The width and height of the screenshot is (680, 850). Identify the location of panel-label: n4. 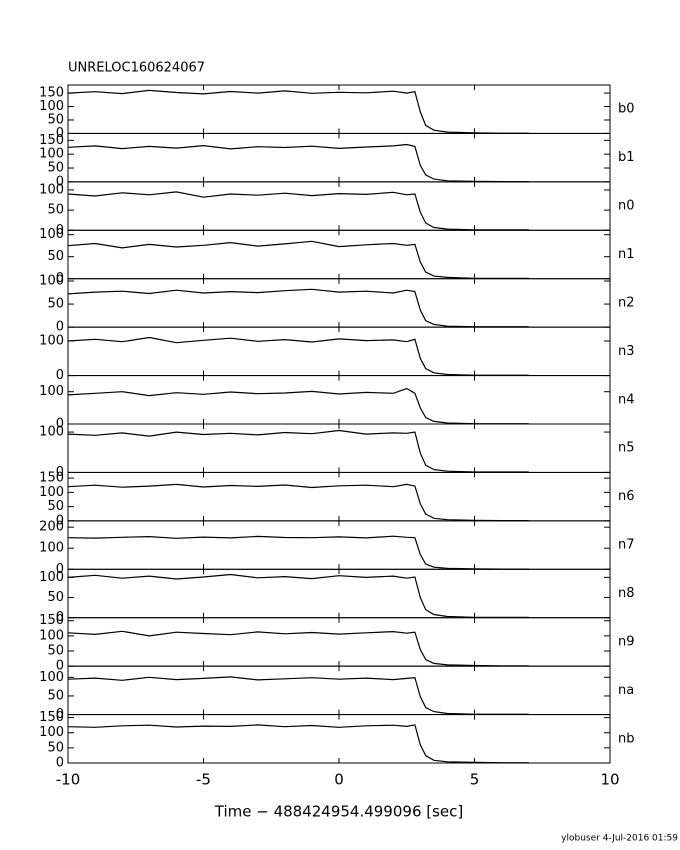
(626, 399).